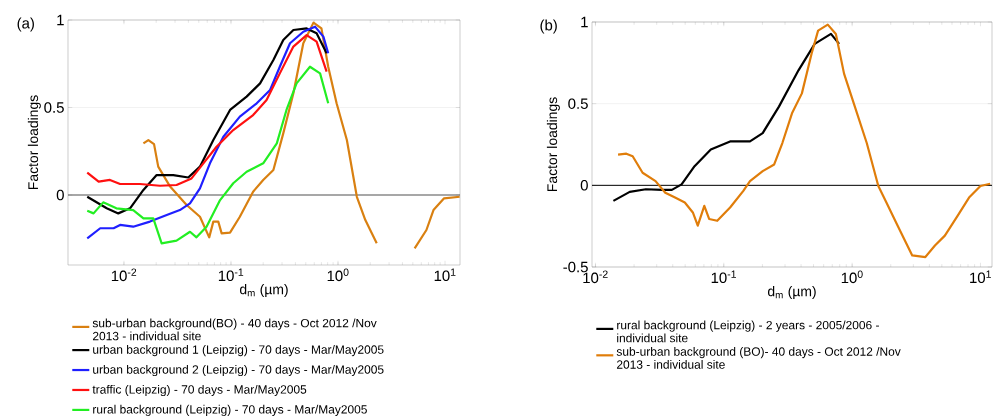 The image size is (1002, 420). Describe the element at coordinates (199, 390) in the screenshot. I see `legend-label: traffic (Leipzig) - 70 days - Mar/May2005` at that location.